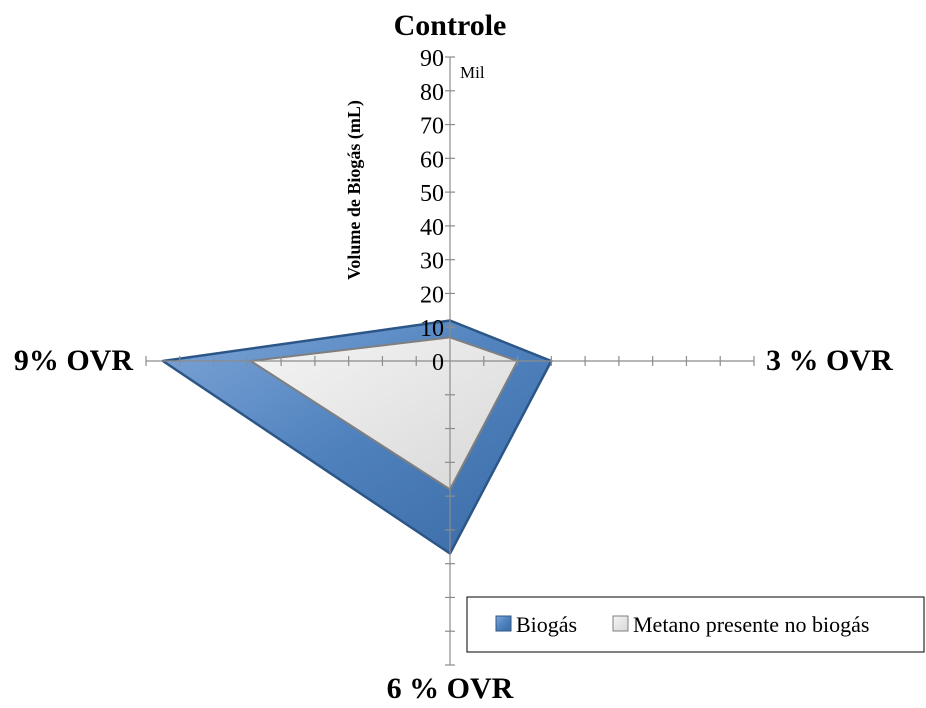 This screenshot has height=708, width=926. What do you see at coordinates (546, 624) in the screenshot?
I see `legend-label-biogas: Biogás` at bounding box center [546, 624].